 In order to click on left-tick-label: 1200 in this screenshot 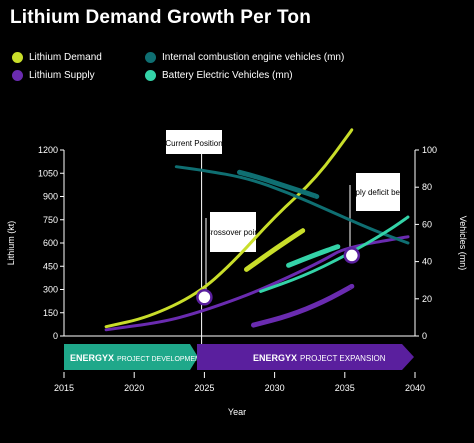, I will do `click(48, 150)`.